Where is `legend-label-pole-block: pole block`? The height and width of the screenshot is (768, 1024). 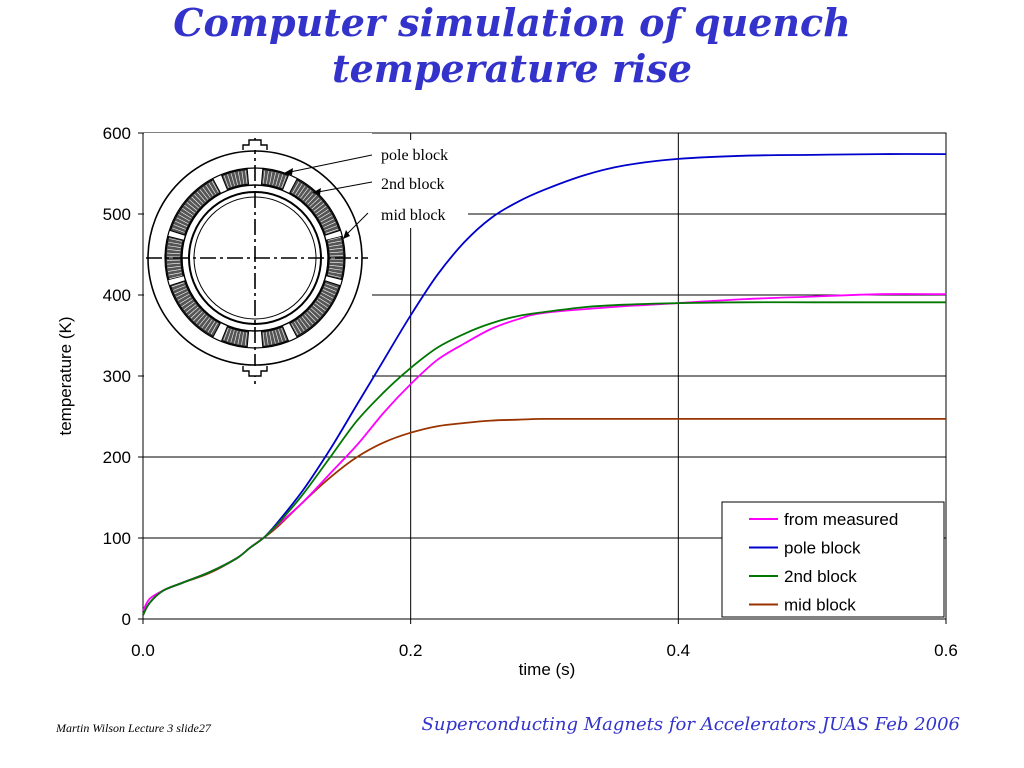
legend-label-pole-block: pole block is located at coordinates (822, 548).